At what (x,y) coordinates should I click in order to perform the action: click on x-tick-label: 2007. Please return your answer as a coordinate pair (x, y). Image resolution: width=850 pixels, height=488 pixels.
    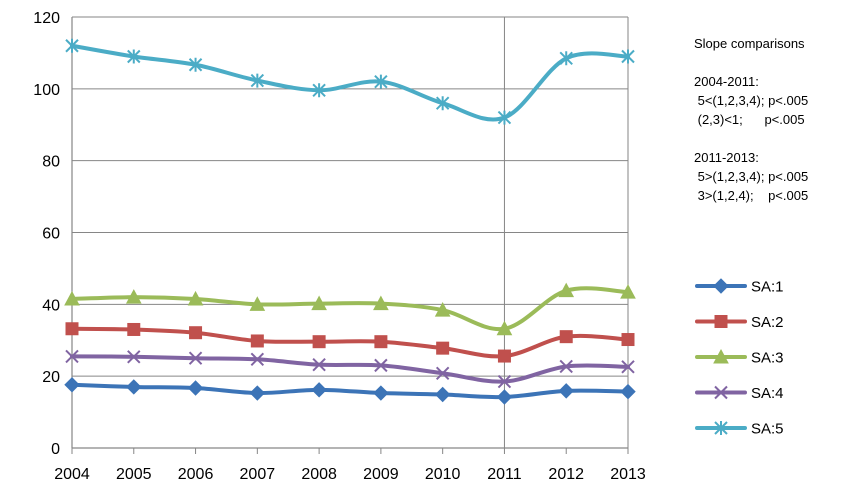
    Looking at the image, I should click on (258, 474).